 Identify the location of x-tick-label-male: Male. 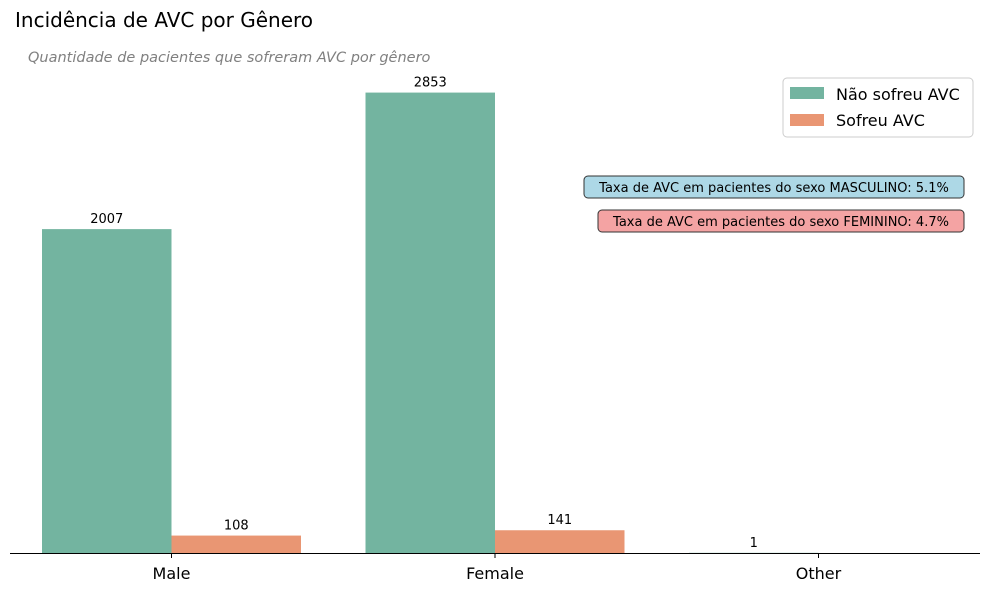
(172, 573).